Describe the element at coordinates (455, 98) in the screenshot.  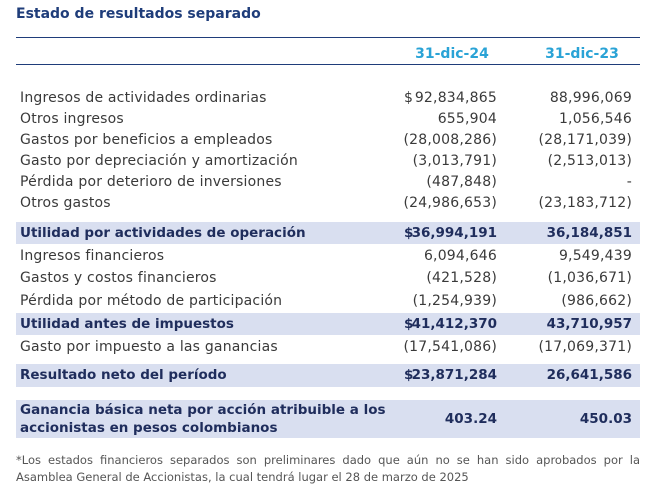
I see `value-2024: 92,834,865` at that location.